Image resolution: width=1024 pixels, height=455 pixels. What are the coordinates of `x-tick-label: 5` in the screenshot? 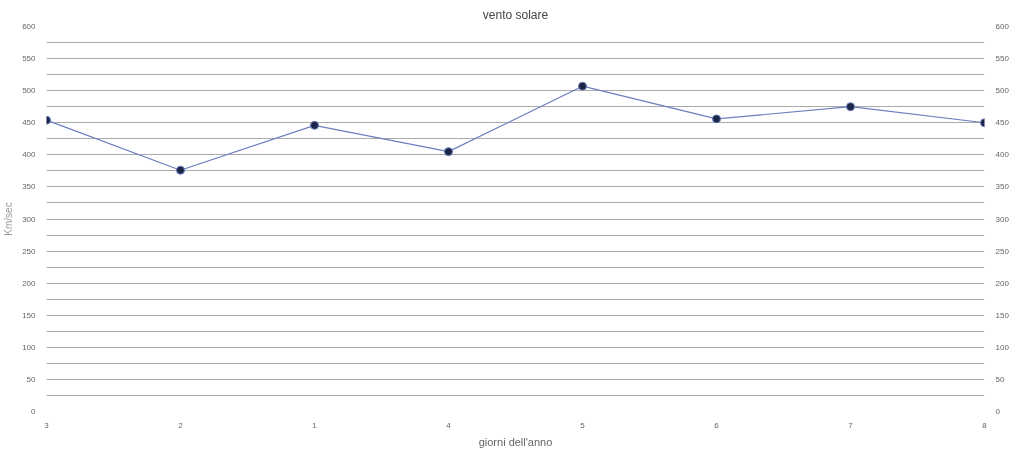 It's located at (583, 425).